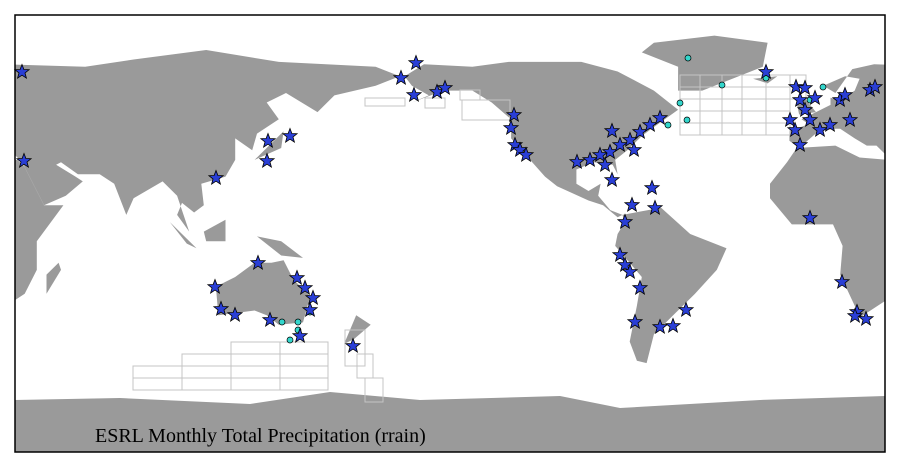 The width and height of the screenshot is (900, 467). Describe the element at coordinates (260, 436) in the screenshot. I see `map-caption: ESRL Monthly Total Precipitation (rrain)` at that location.